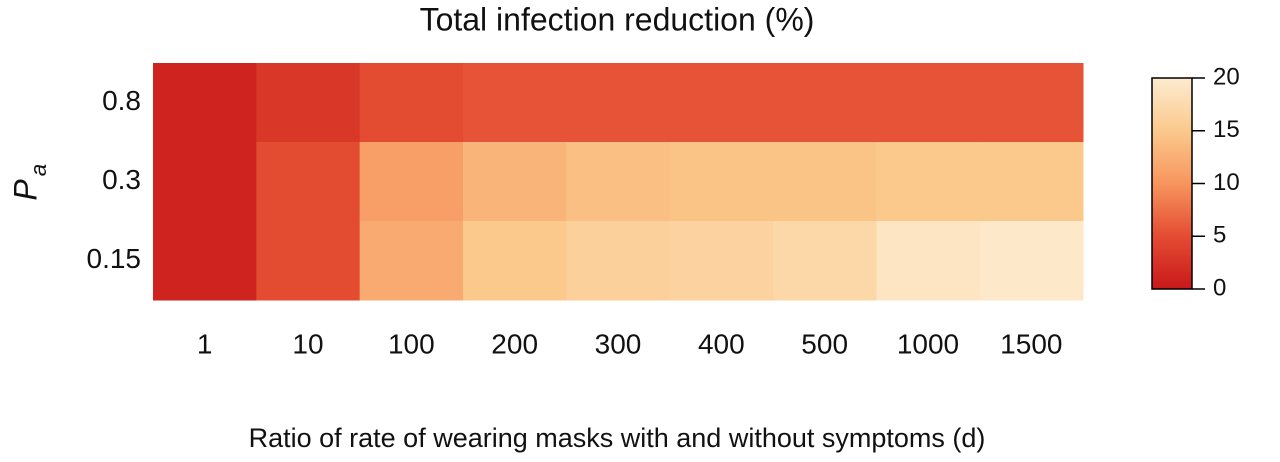  What do you see at coordinates (205, 343) in the screenshot?
I see `x-tick-label: 1` at bounding box center [205, 343].